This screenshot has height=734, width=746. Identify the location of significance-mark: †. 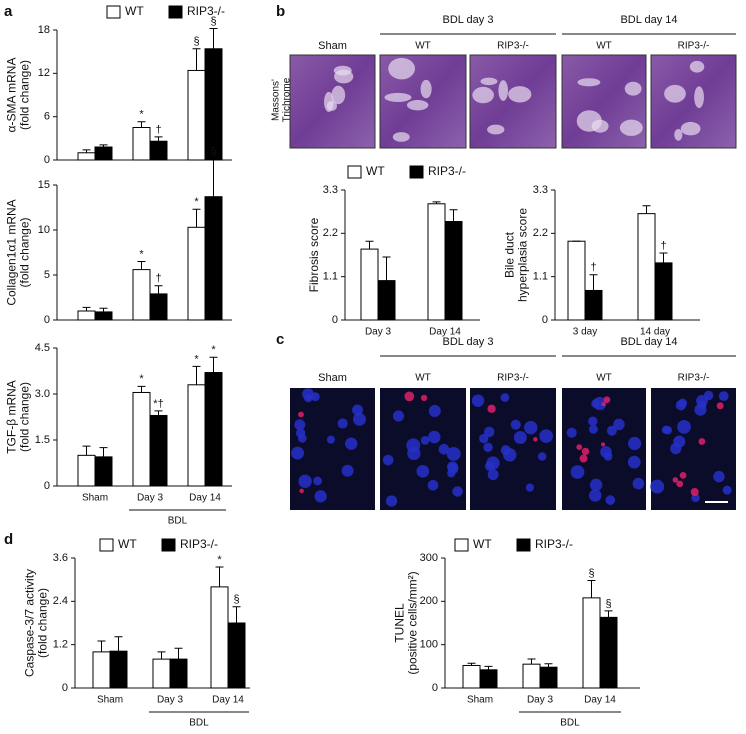
(593, 268).